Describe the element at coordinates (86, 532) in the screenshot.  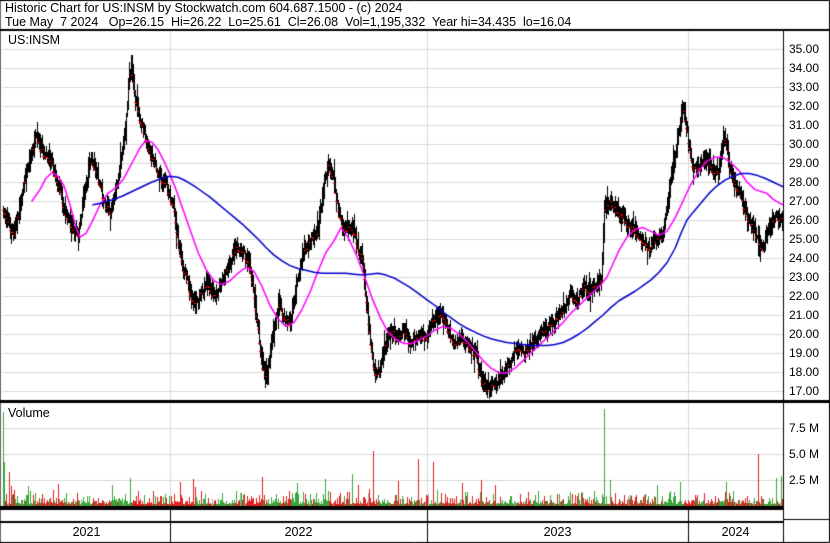
I see `year-label-2021: 2021` at that location.